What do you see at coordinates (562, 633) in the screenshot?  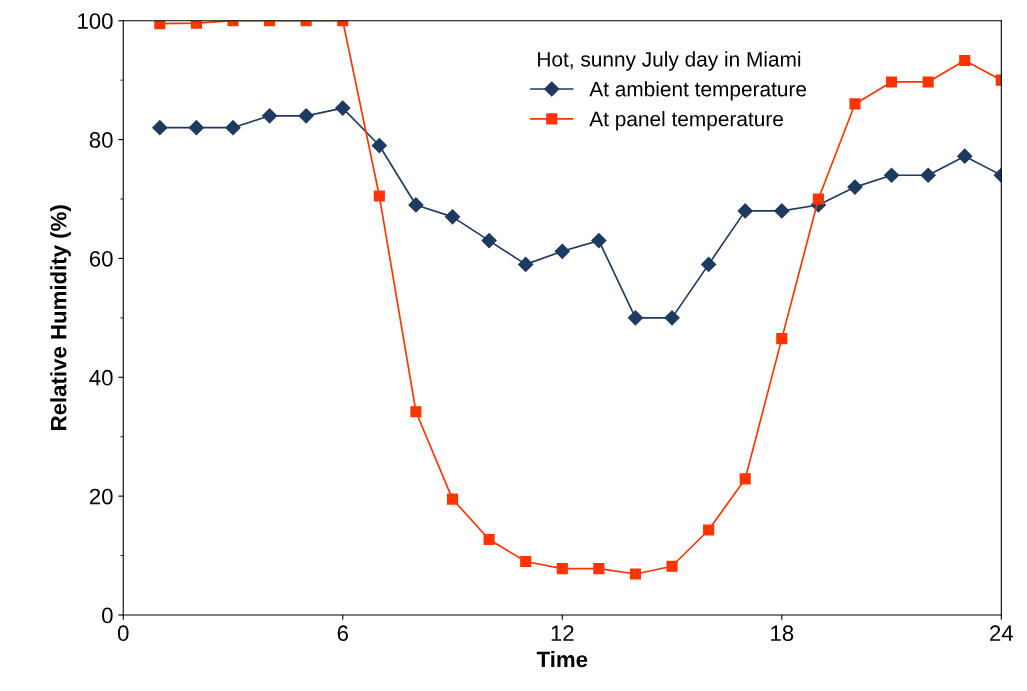 I see `x-tick-label: 12` at bounding box center [562, 633].